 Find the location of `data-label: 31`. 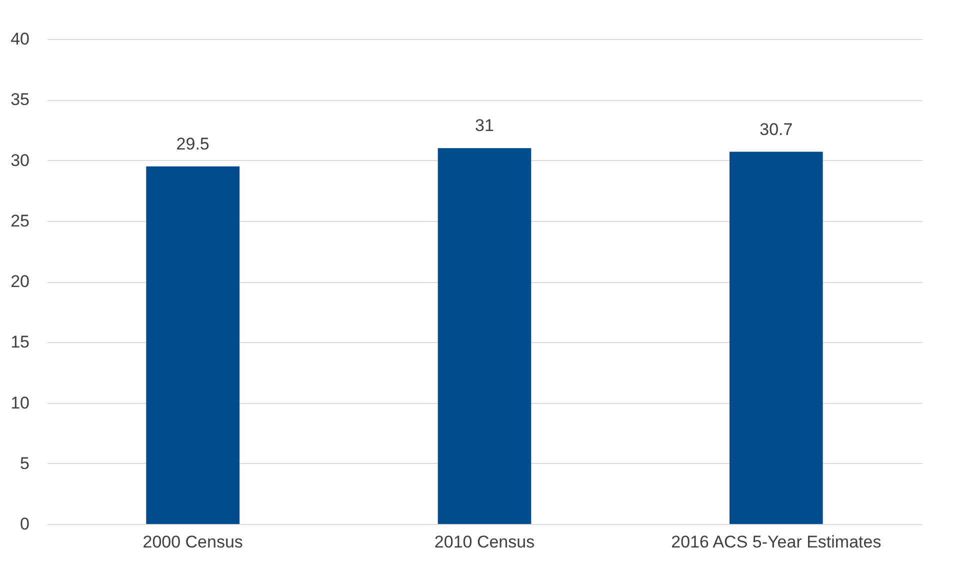

data-label: 31 is located at coordinates (484, 126).